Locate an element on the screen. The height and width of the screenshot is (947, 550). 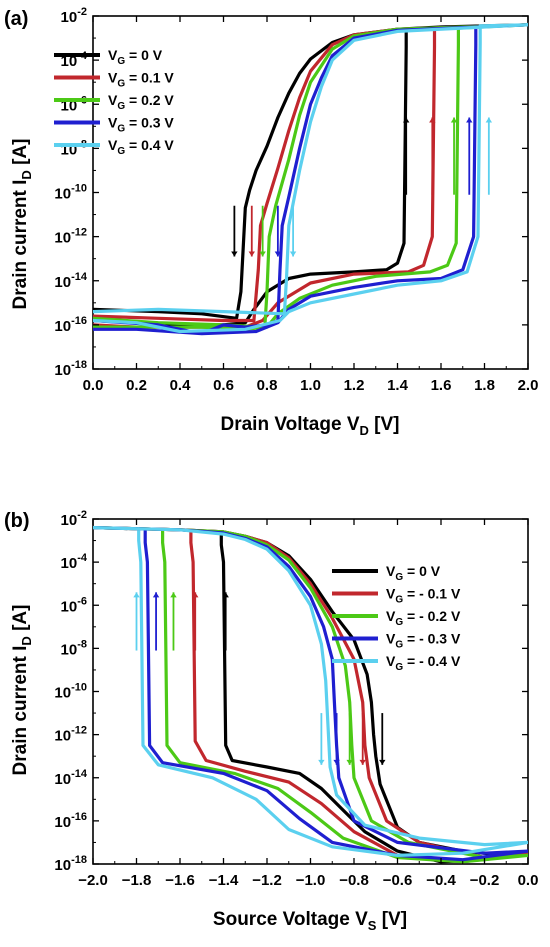
panel-a-y-tick-label: 10⁻⁸ is located at coordinates (74, 148).